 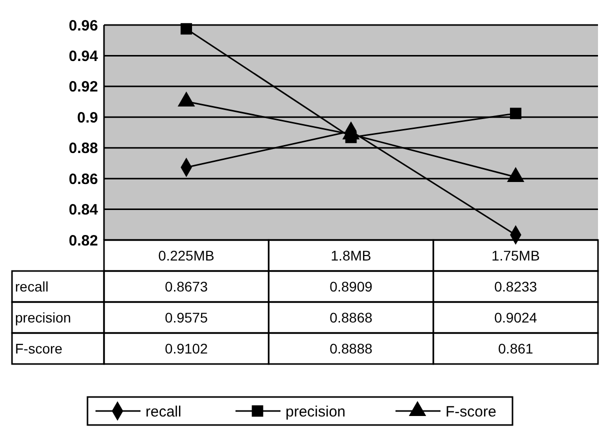 What do you see at coordinates (83, 179) in the screenshot?
I see `y-tick-label: 0.86` at bounding box center [83, 179].